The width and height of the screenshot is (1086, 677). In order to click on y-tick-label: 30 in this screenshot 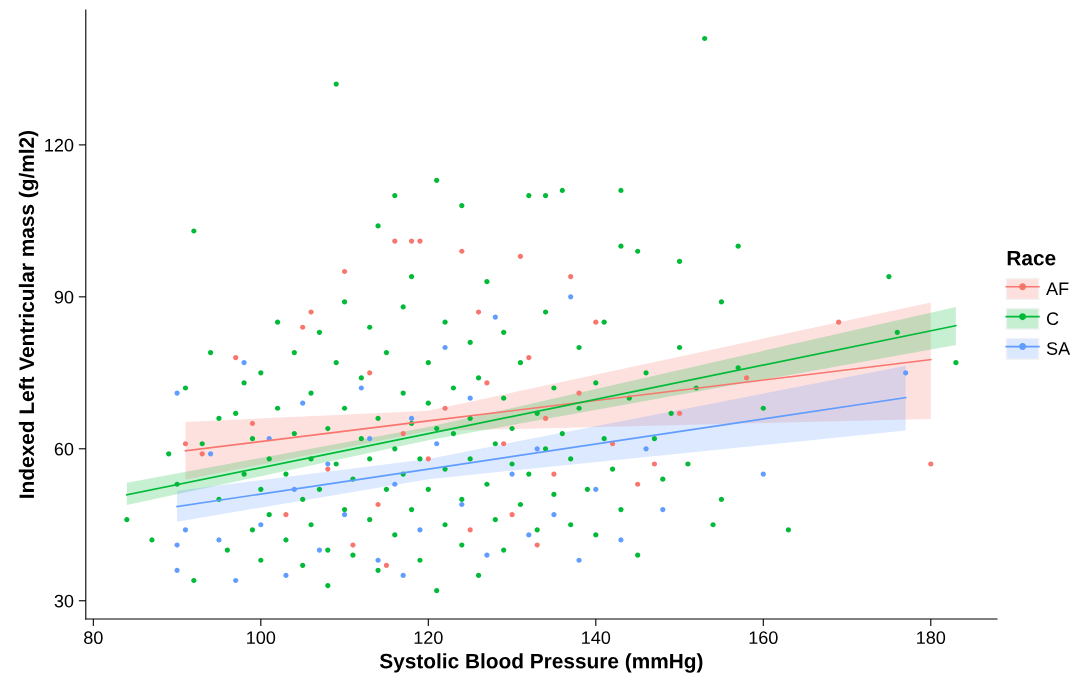, I will do `click(64, 601)`.